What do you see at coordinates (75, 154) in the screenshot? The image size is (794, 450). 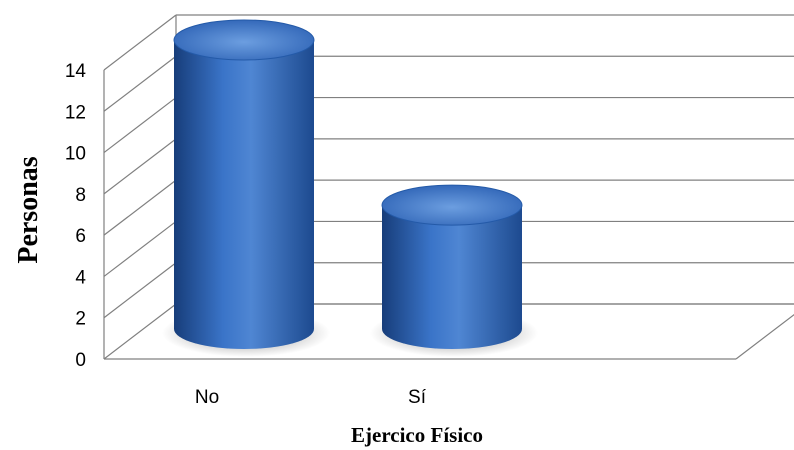 I see `y-tick-label: 10` at bounding box center [75, 154].